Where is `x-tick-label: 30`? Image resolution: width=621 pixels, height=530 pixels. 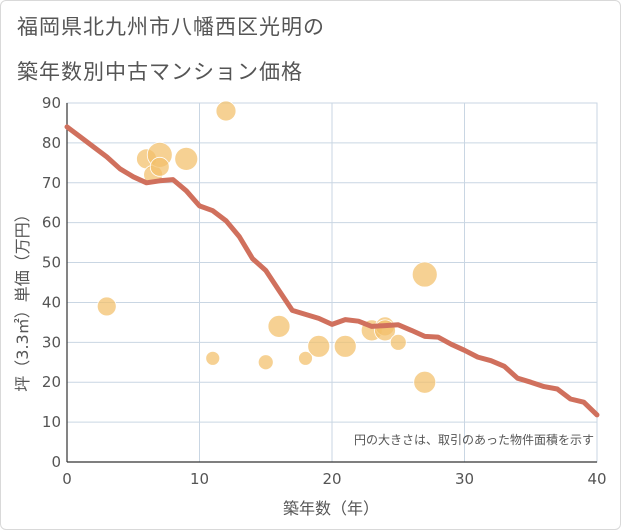
x-tick-label: 30 is located at coordinates (464, 479).